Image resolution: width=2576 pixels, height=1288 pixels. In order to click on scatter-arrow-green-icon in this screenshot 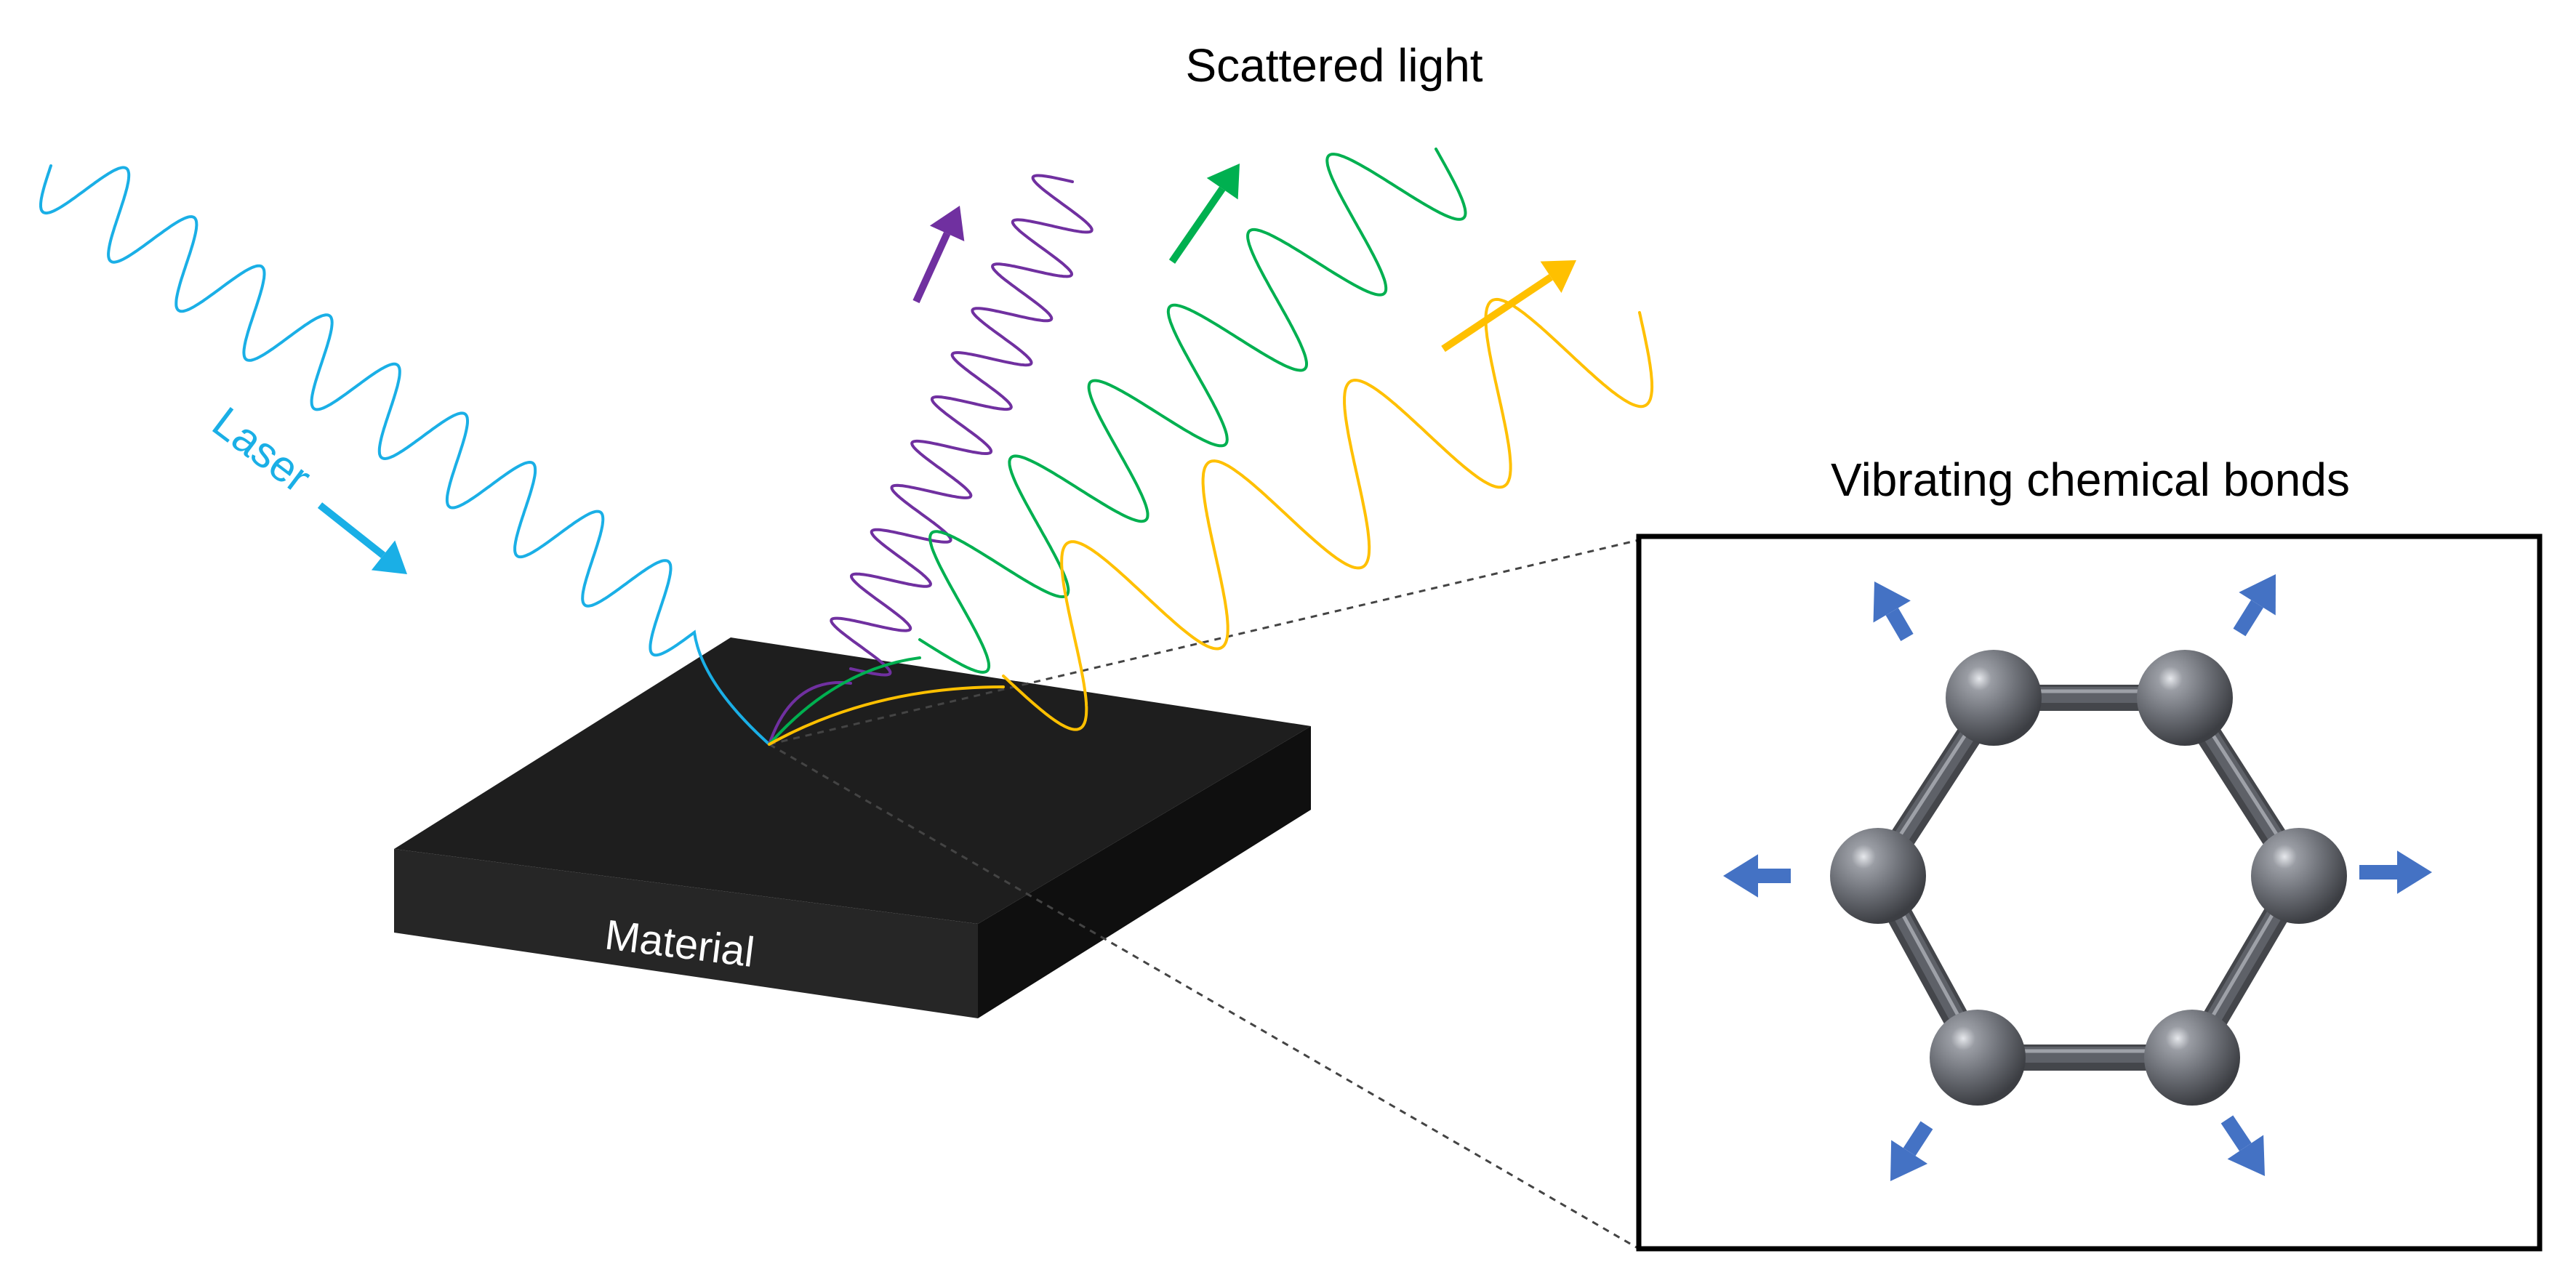, I will do `click(1204, 214)`.